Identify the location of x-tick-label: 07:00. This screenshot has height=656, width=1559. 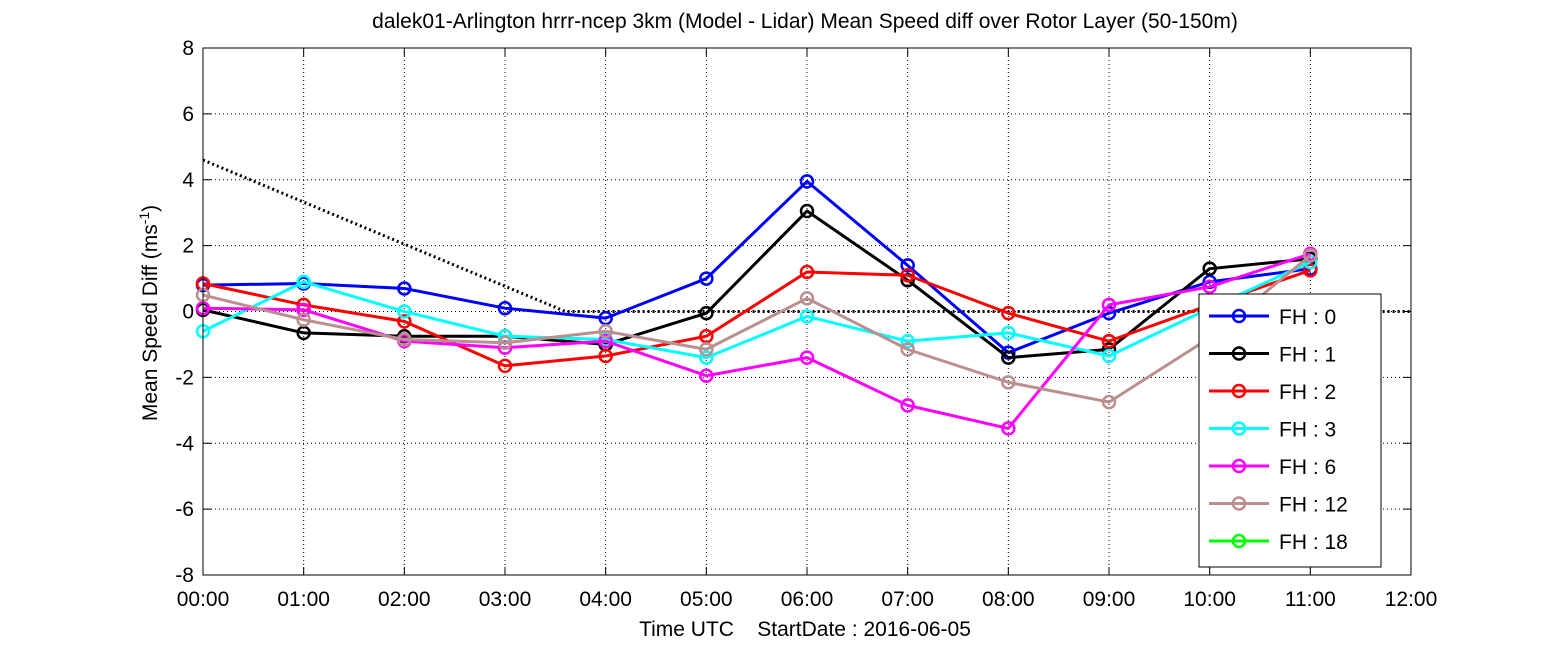
(907, 599).